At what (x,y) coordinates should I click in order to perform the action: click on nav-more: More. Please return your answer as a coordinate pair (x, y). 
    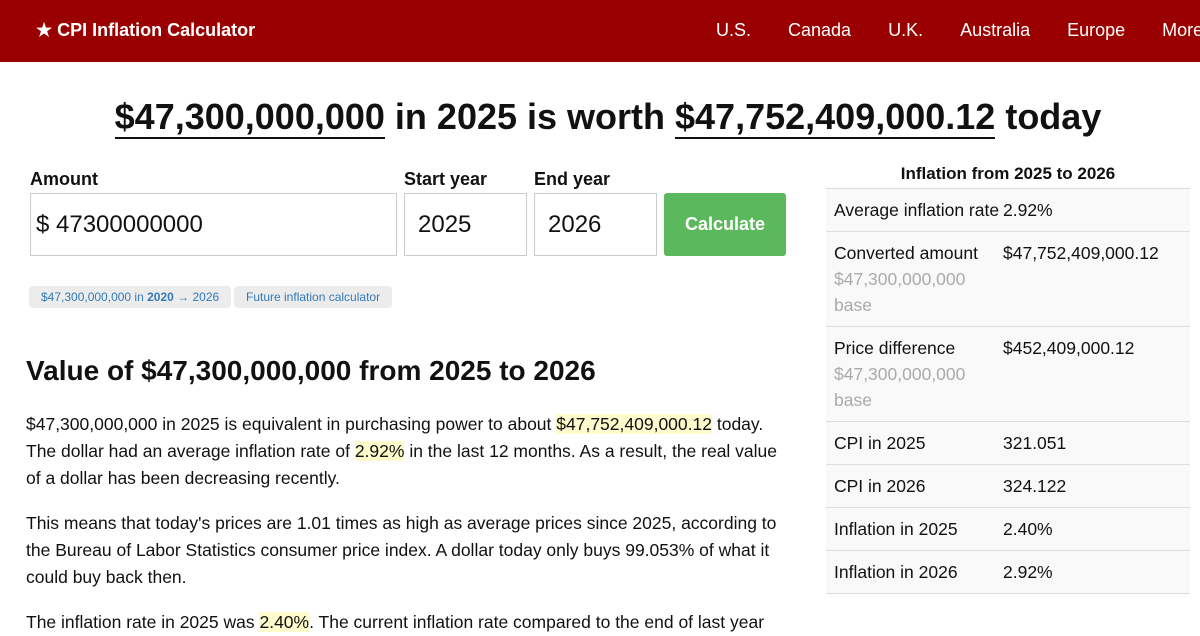
    Looking at the image, I should click on (1181, 30).